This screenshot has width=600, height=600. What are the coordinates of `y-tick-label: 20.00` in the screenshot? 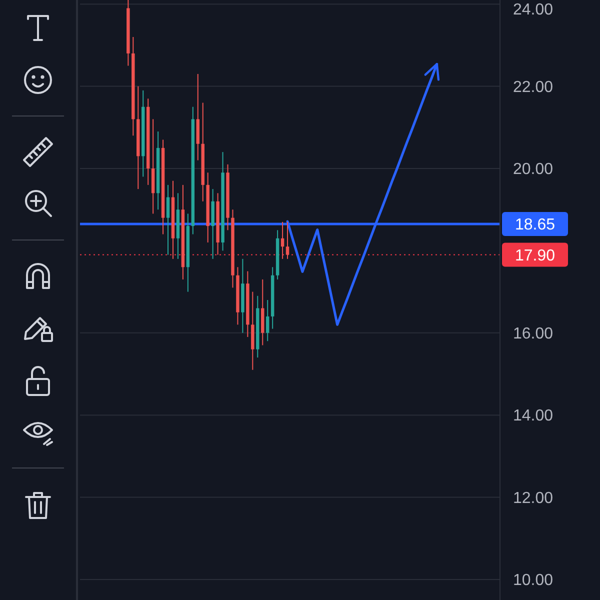 It's located at (533, 169).